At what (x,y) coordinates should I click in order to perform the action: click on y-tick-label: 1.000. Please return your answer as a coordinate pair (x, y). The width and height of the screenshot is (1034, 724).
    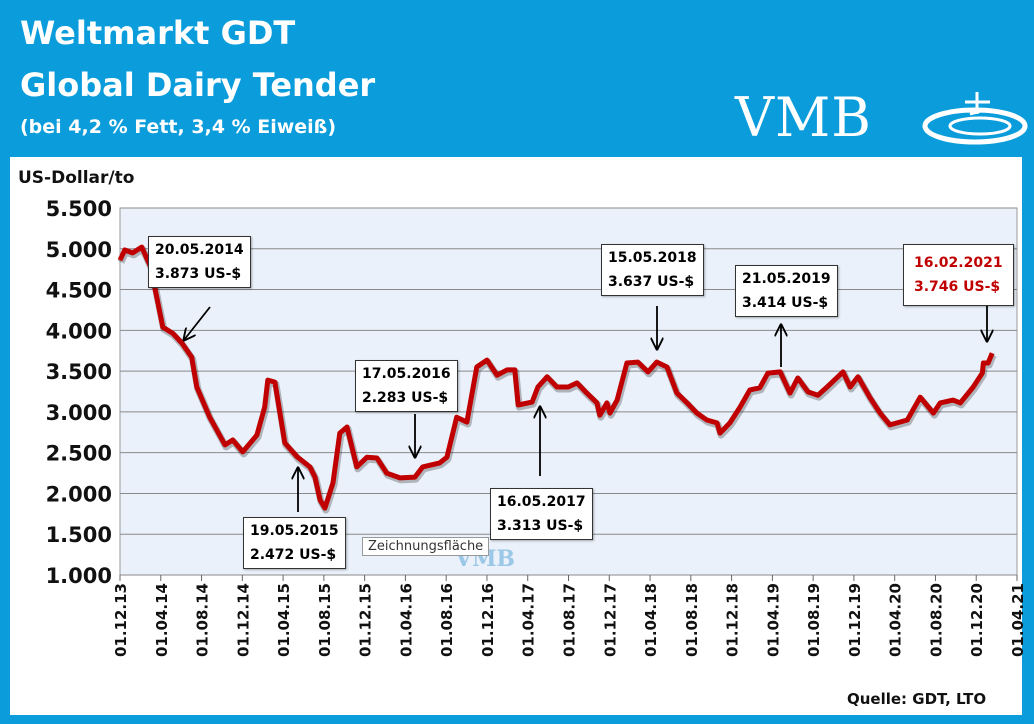
    Looking at the image, I should click on (79, 576).